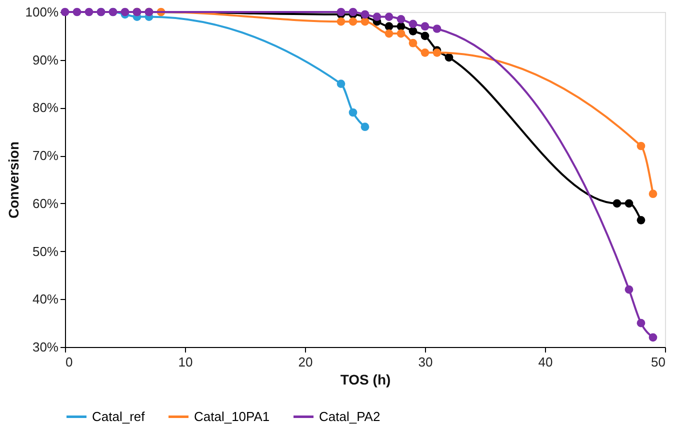 This screenshot has height=439, width=681. I want to click on x-tick-label: 30, so click(425, 362).